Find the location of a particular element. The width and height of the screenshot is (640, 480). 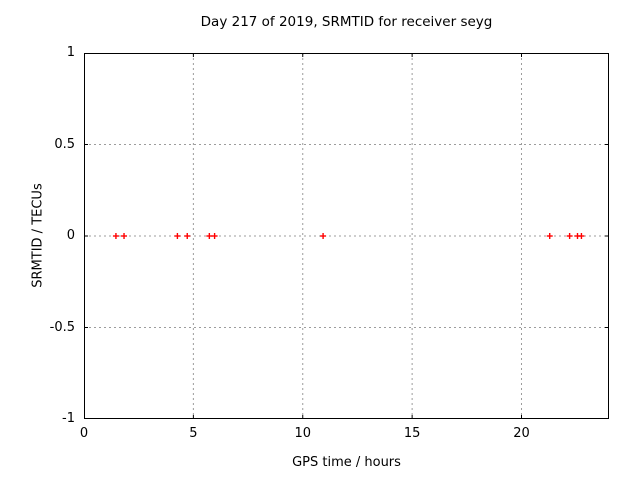

x-tick-label: 20 is located at coordinates (521, 433).